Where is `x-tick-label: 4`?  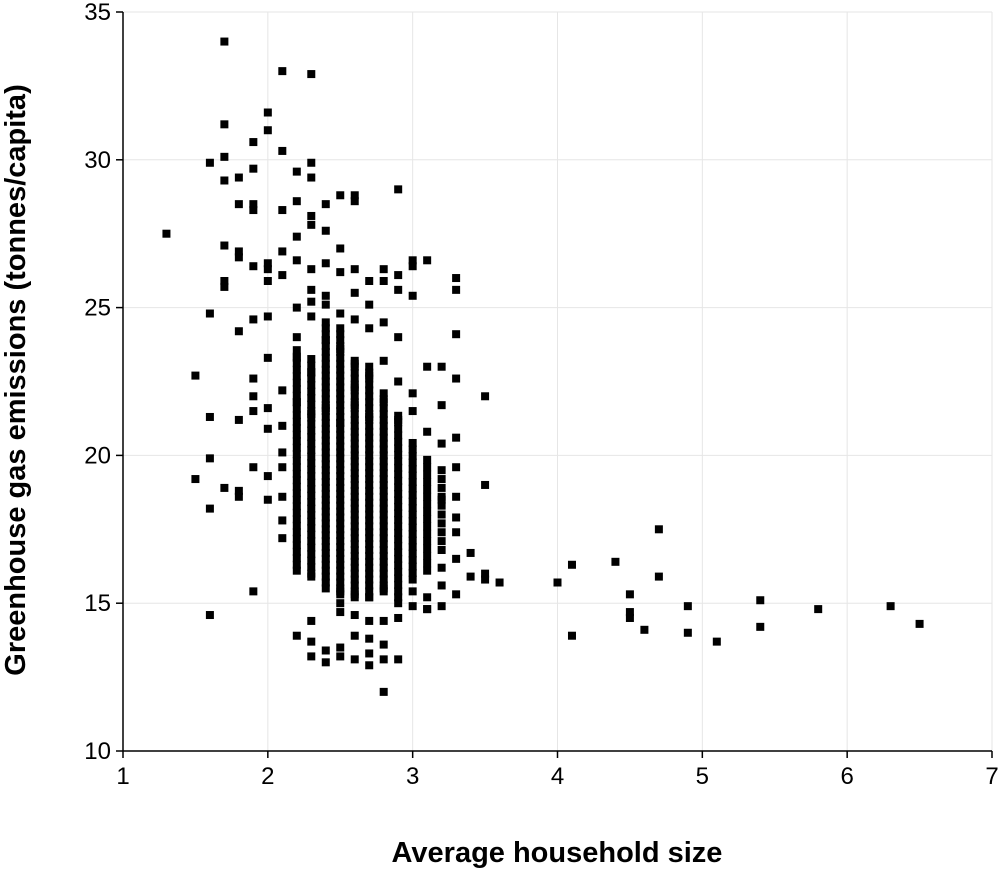
x-tick-label: 4 is located at coordinates (557, 776).